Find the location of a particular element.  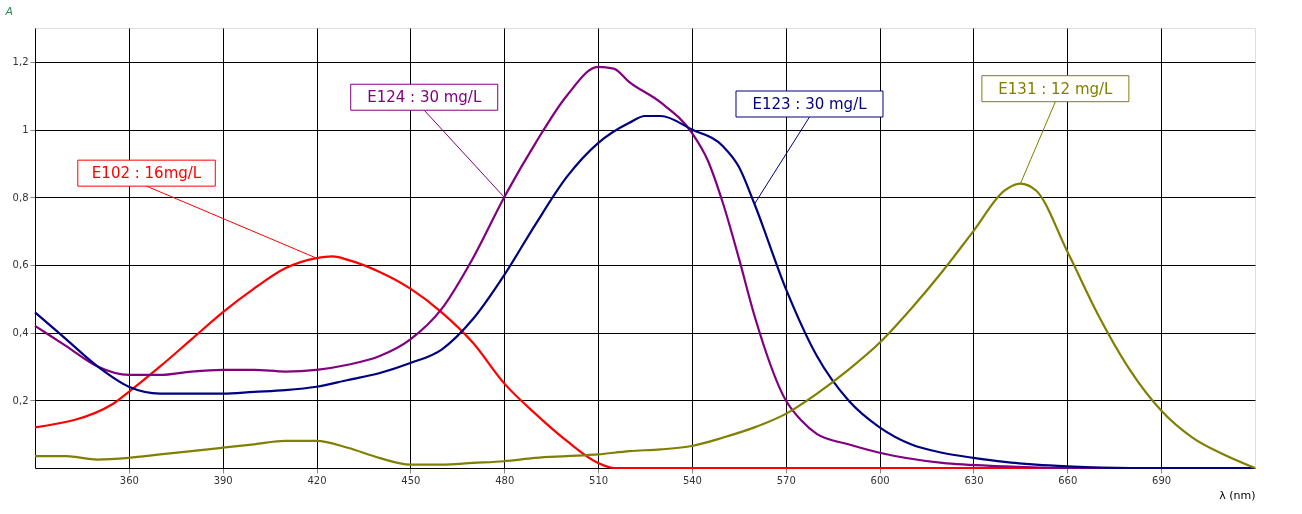

annotation: E102 : 16mg/L is located at coordinates (146, 173).